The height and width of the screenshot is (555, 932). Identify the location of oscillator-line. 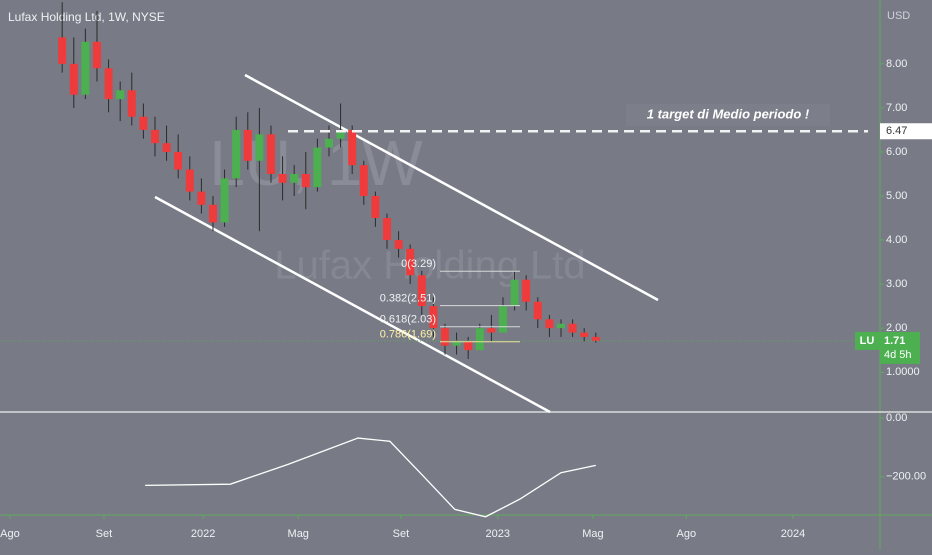
(370, 477).